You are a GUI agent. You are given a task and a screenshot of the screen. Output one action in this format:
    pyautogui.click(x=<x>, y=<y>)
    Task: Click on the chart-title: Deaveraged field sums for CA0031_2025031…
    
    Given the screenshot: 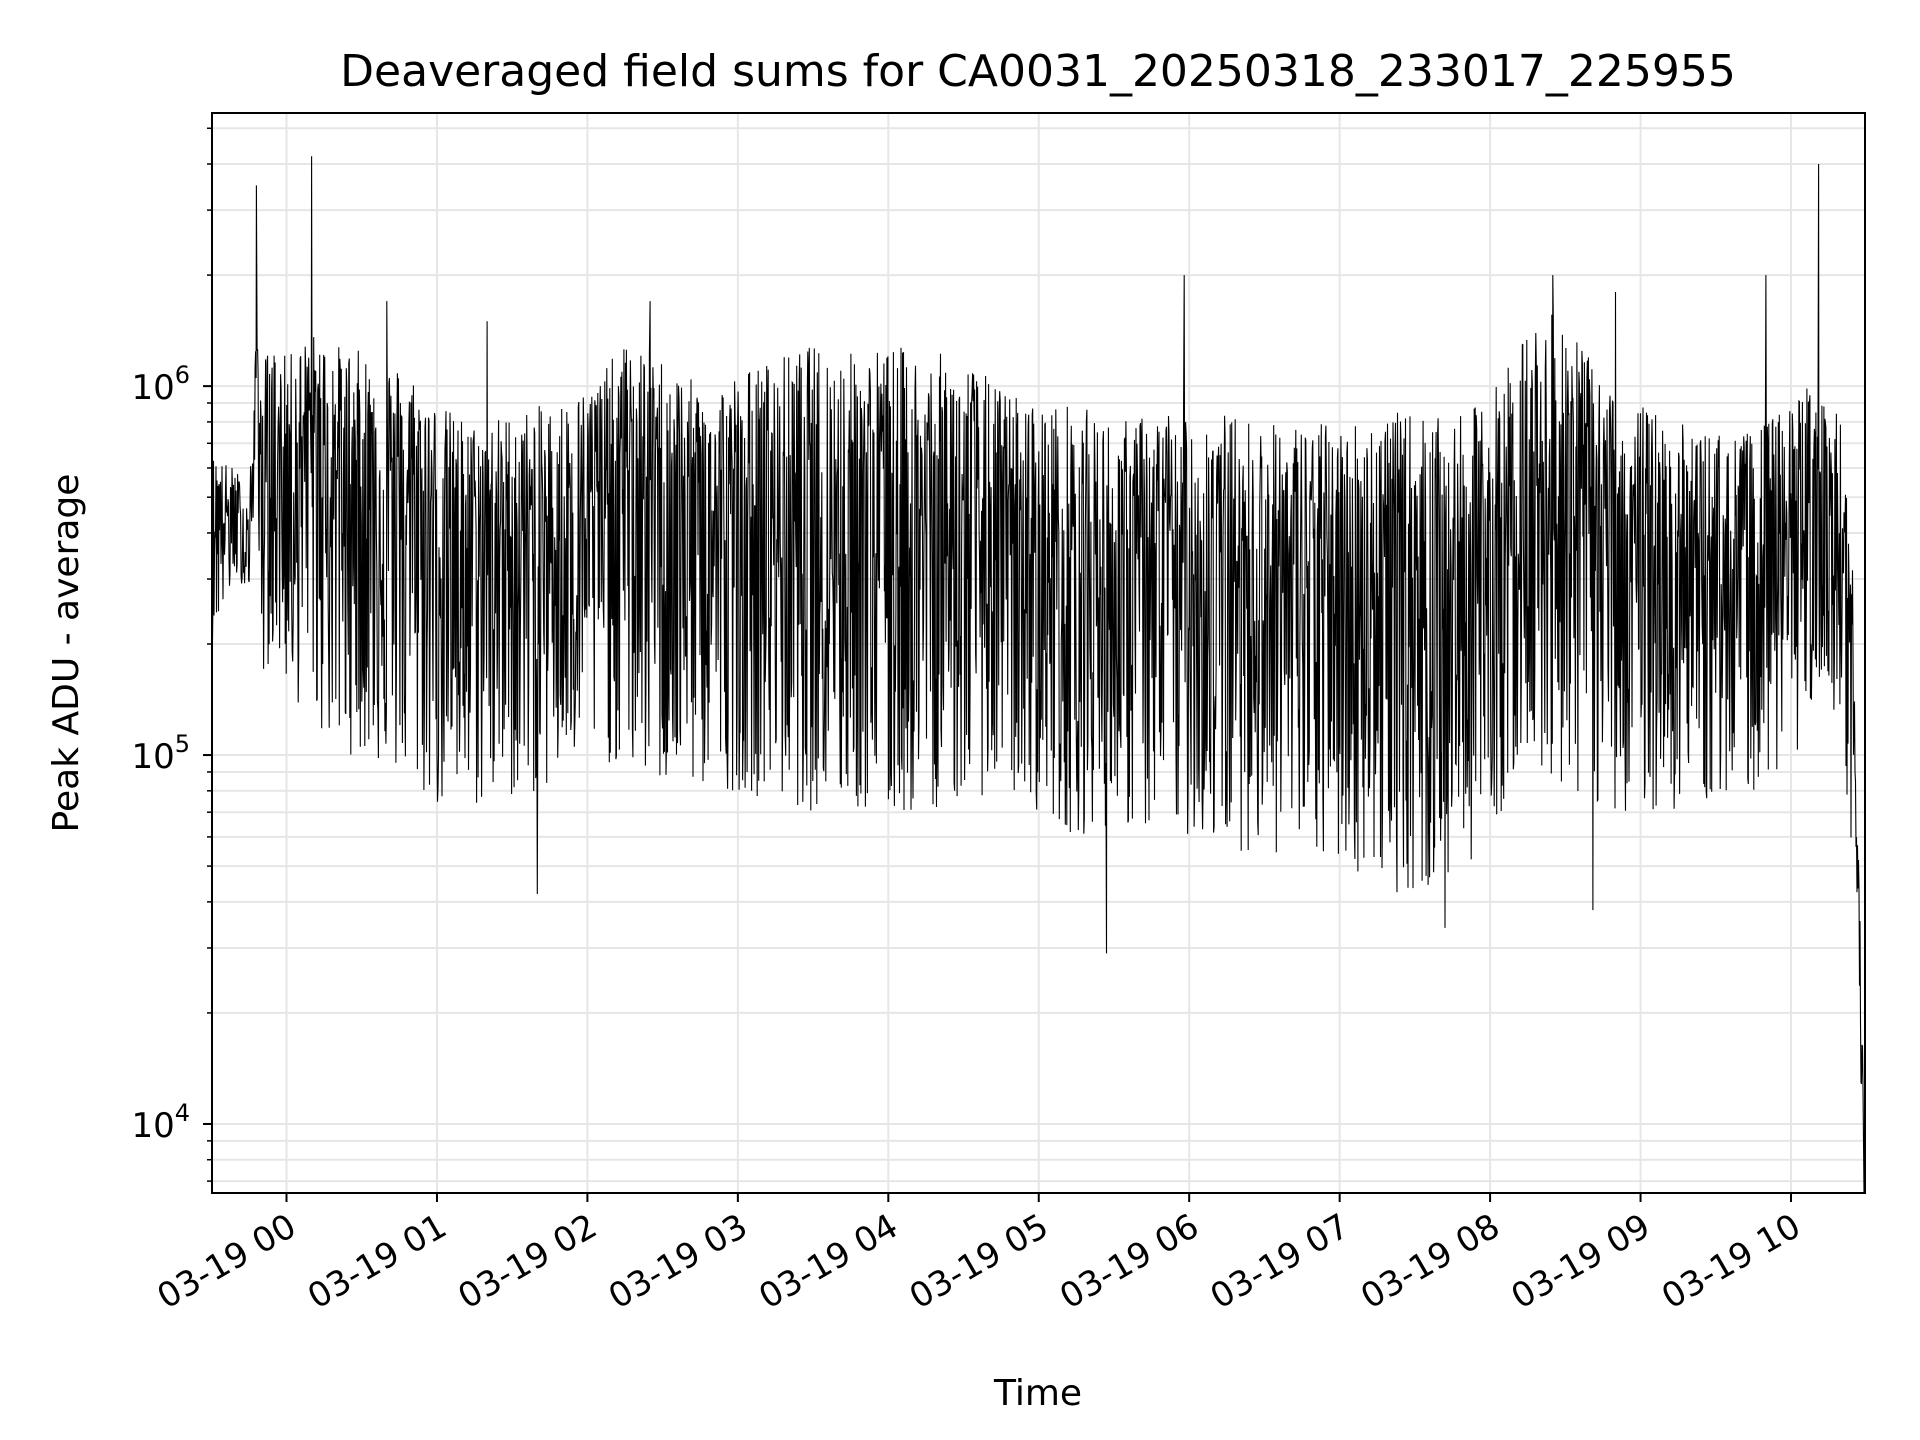 What is the action you would take?
    pyautogui.click(x=1038, y=71)
    